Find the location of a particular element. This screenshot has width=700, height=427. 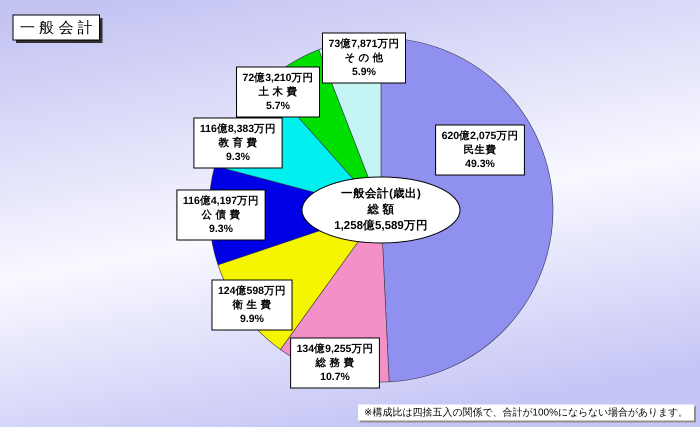

text: ※構成比は四捨五入の関係で、合計が100%にならない場合があります。 is located at coordinates (526, 412).